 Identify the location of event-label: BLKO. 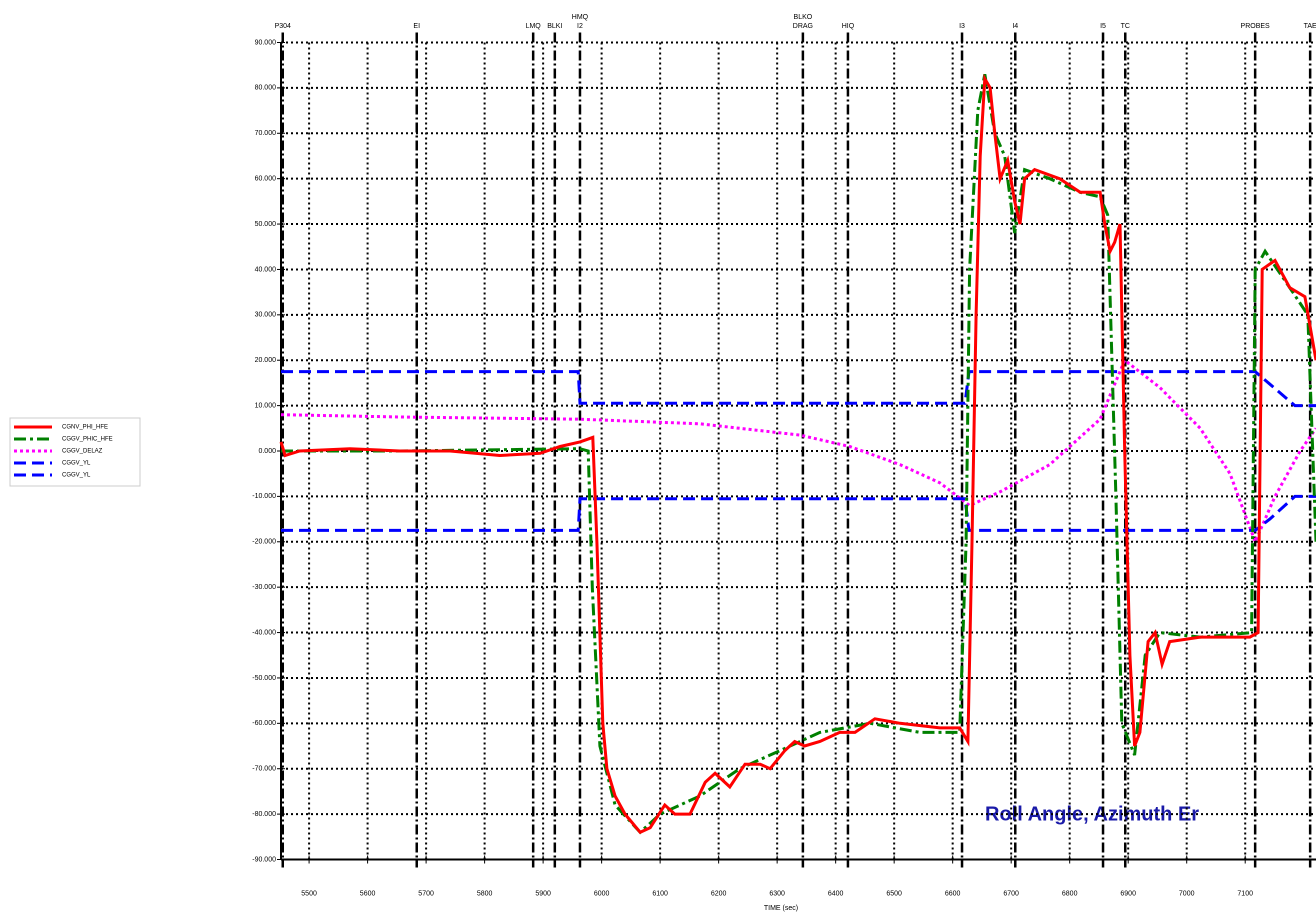
(803, 17).